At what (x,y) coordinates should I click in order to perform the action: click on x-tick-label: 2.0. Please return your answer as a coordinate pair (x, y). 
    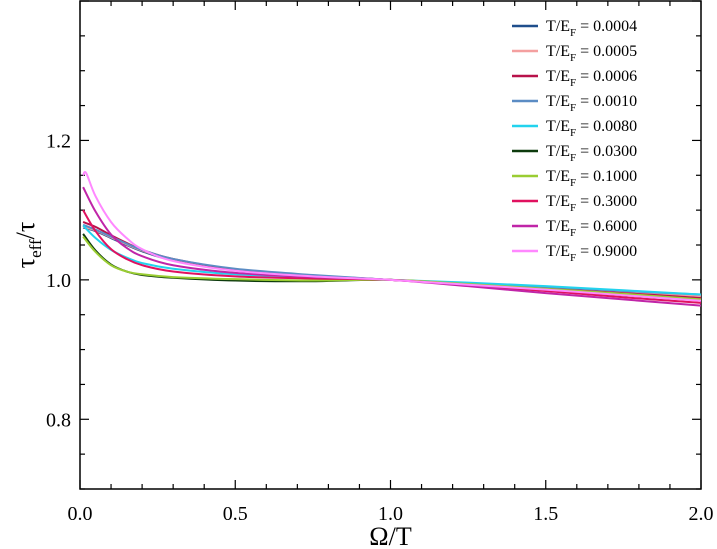
    Looking at the image, I should click on (701, 514).